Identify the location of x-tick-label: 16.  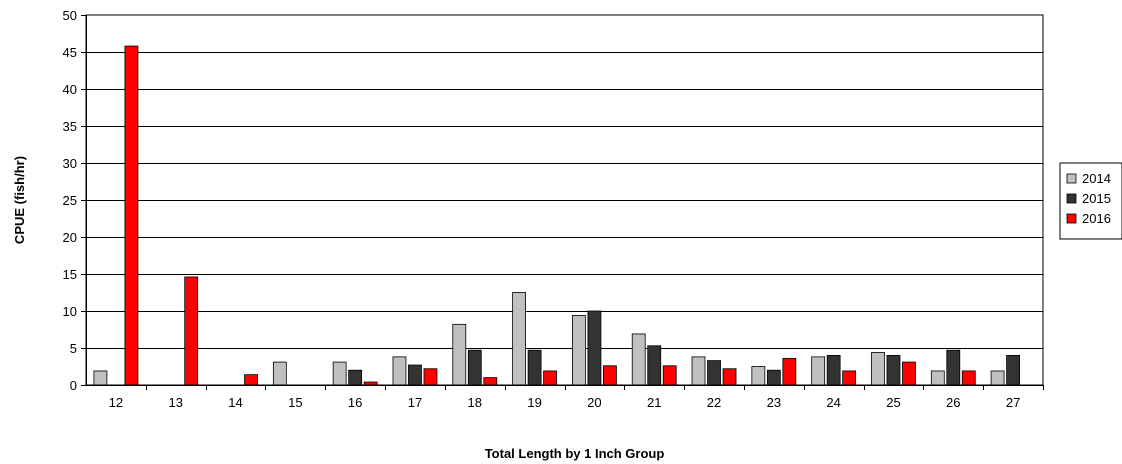
(355, 402).